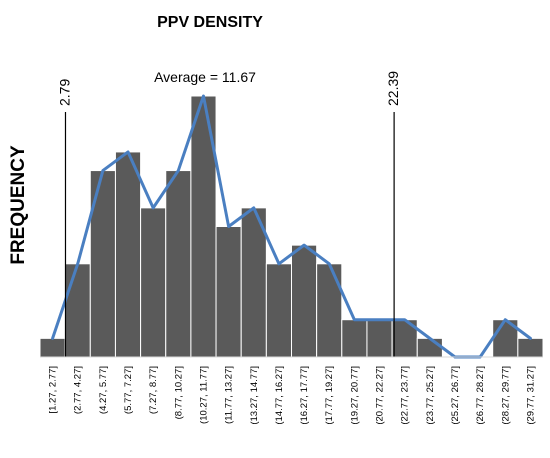 The image size is (550, 458). Describe the element at coordinates (405, 395) in the screenshot. I see `x-tick-label-14: (22.77, 23.77]` at that location.